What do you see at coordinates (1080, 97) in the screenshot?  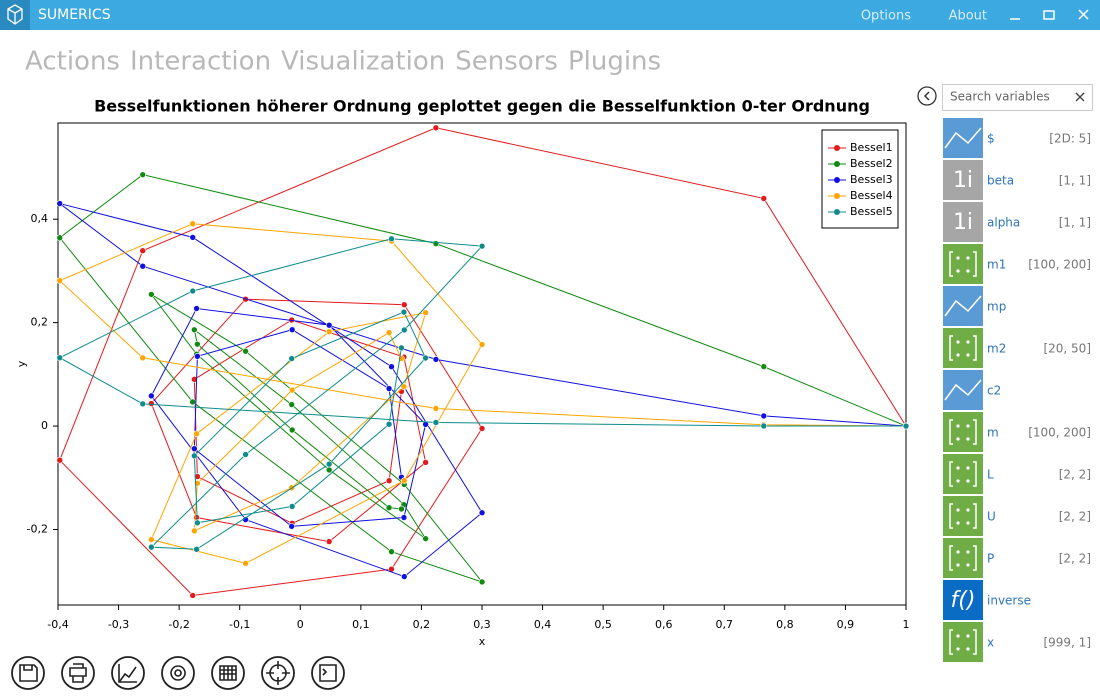 I see `search-clear` at bounding box center [1080, 97].